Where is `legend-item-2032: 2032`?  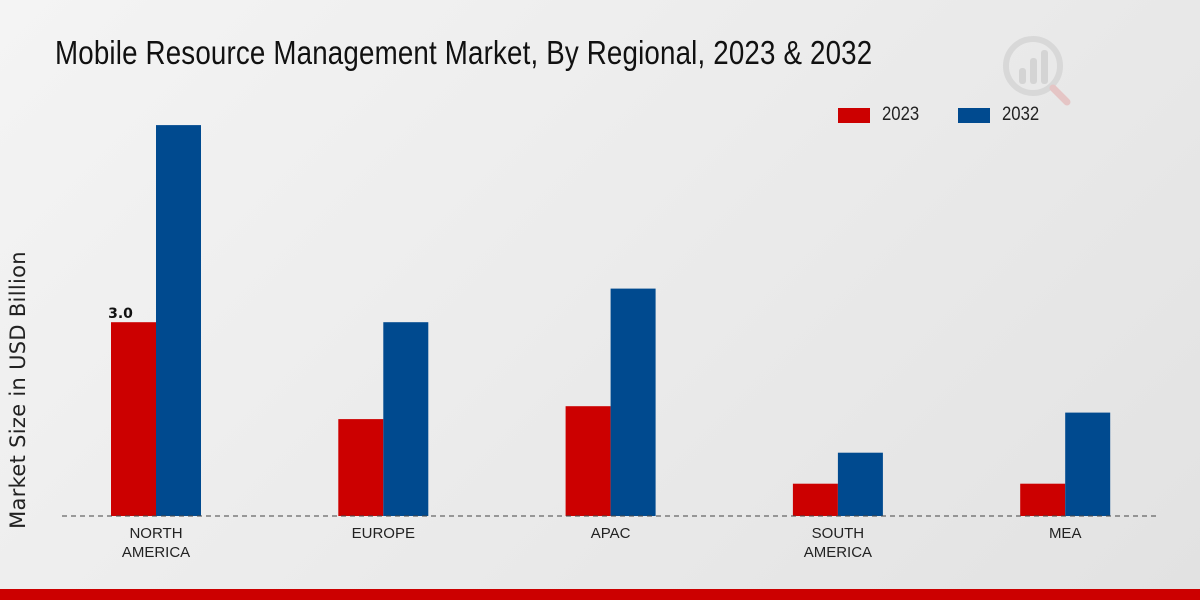 legend-item-2032: 2032 is located at coordinates (1001, 115).